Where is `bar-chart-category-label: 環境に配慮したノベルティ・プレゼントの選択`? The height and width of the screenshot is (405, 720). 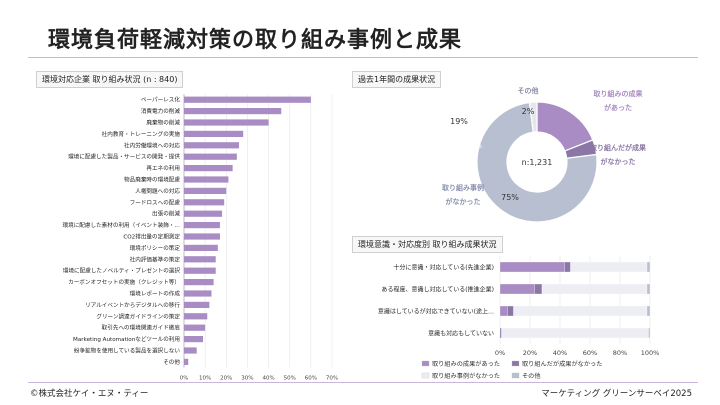 bar-chart-category-label: 環境に配慮したノベルティ・プレゼントの選択 is located at coordinates (122, 271).